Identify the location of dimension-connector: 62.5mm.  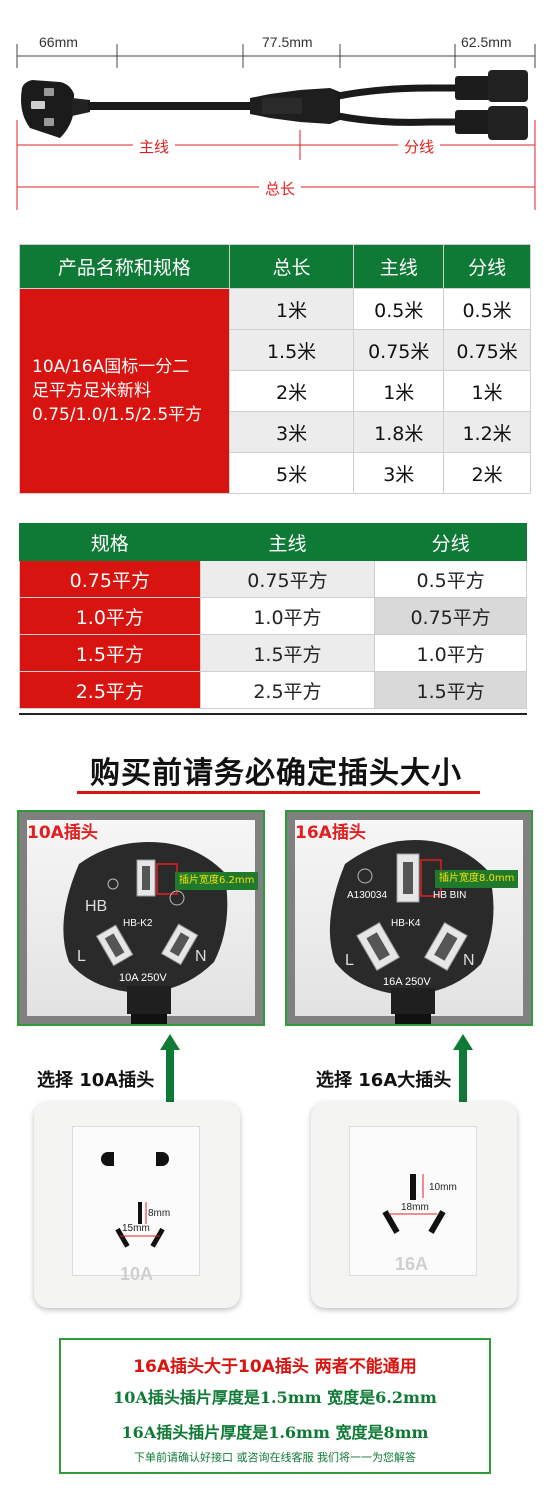
(486, 42).